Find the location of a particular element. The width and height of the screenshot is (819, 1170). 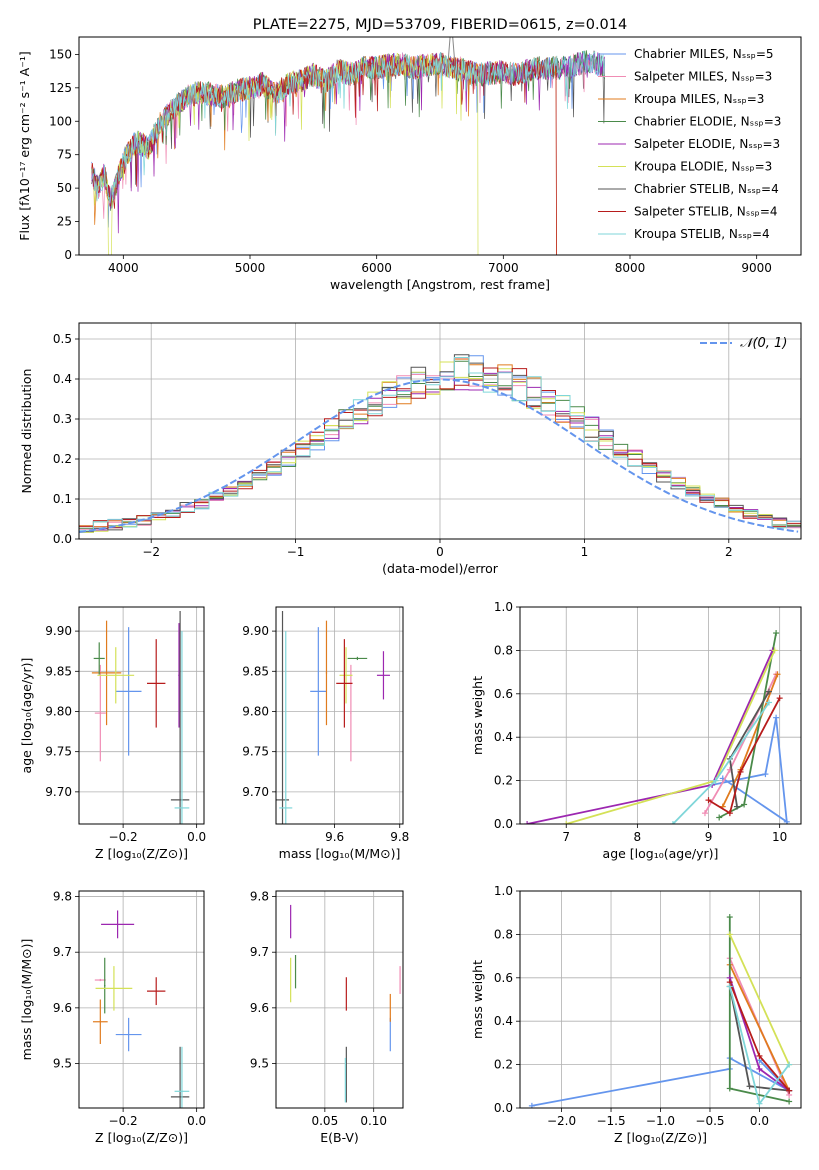

y-axis-label: Normed distribution is located at coordinates (26, 431).